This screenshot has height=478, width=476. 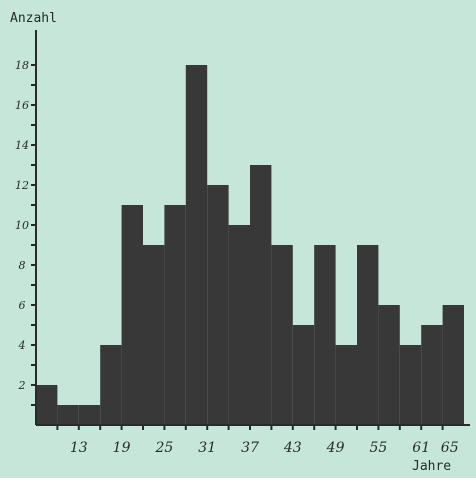 What do you see at coordinates (79, 448) in the screenshot?
I see `x-tick-label: 13` at bounding box center [79, 448].